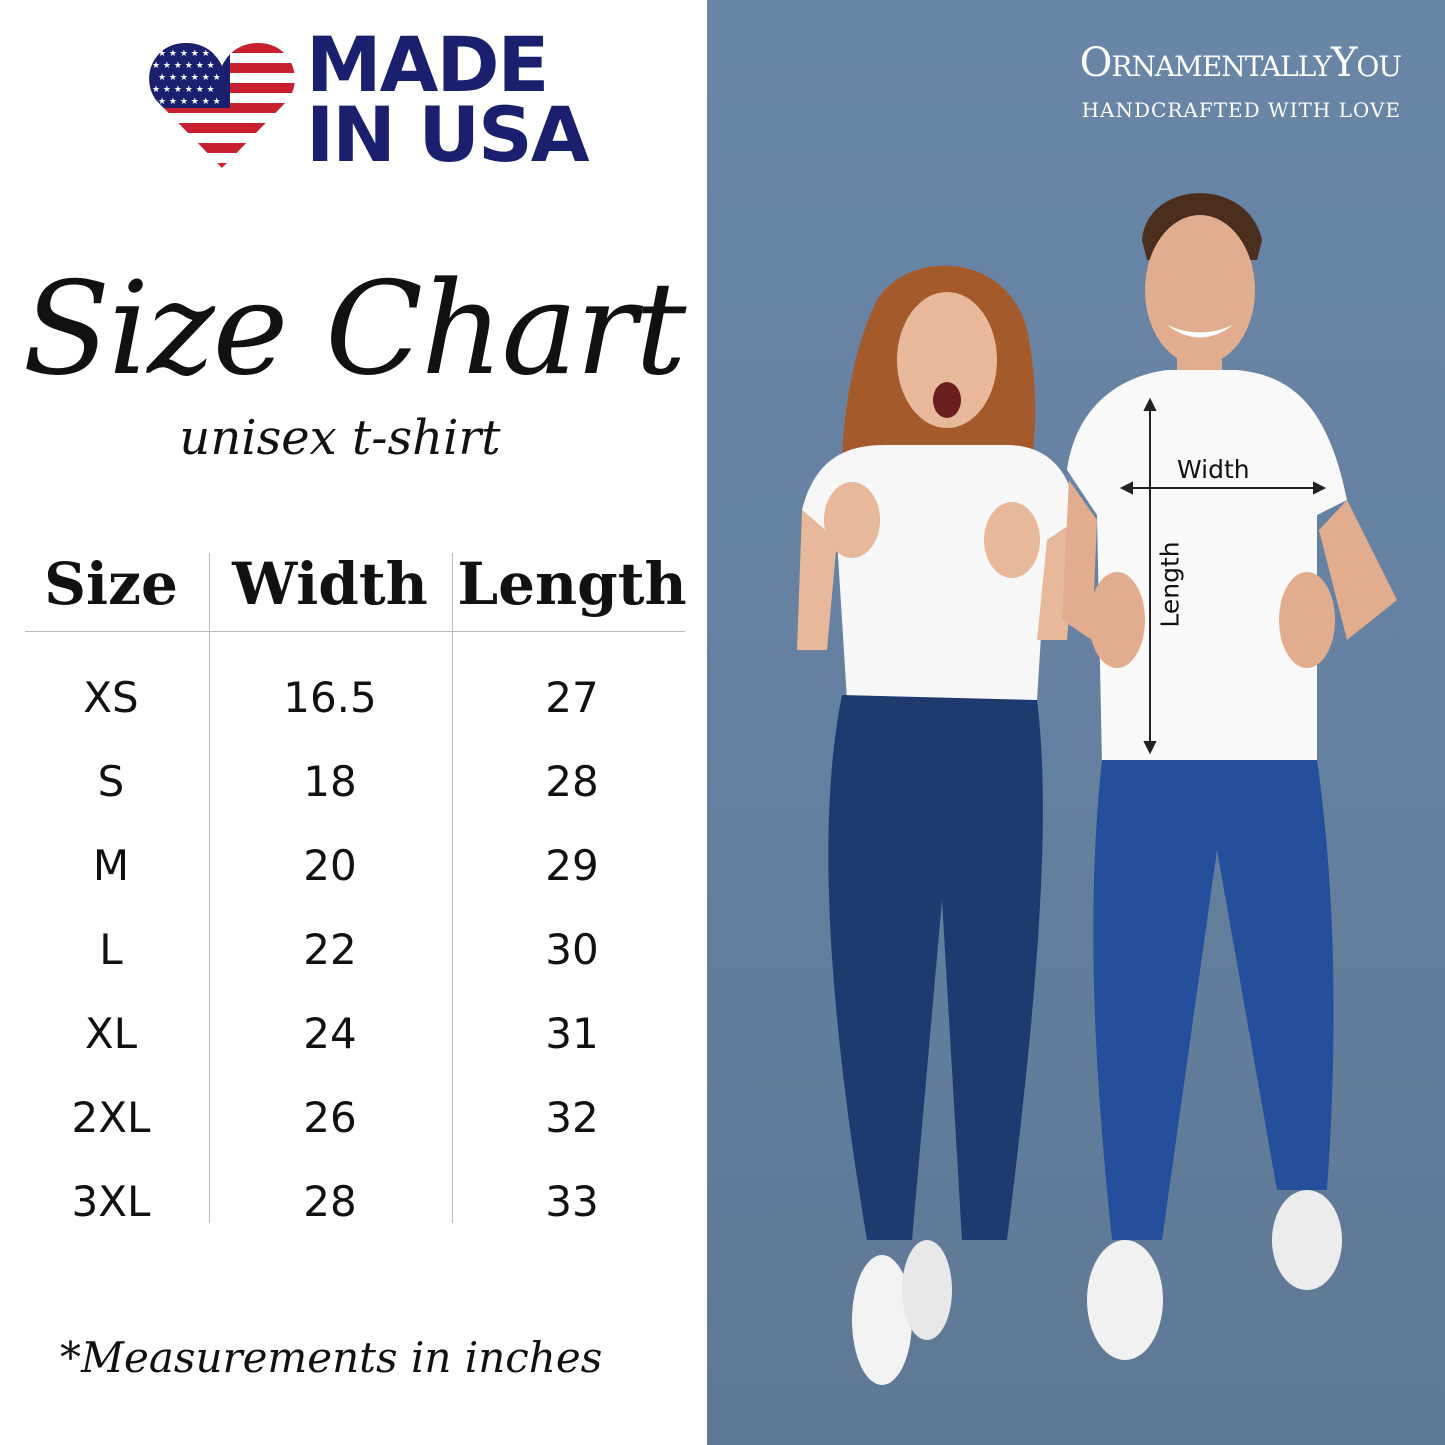 Image resolution: width=1445 pixels, height=1445 pixels. I want to click on cell-size: S, so click(111, 781).